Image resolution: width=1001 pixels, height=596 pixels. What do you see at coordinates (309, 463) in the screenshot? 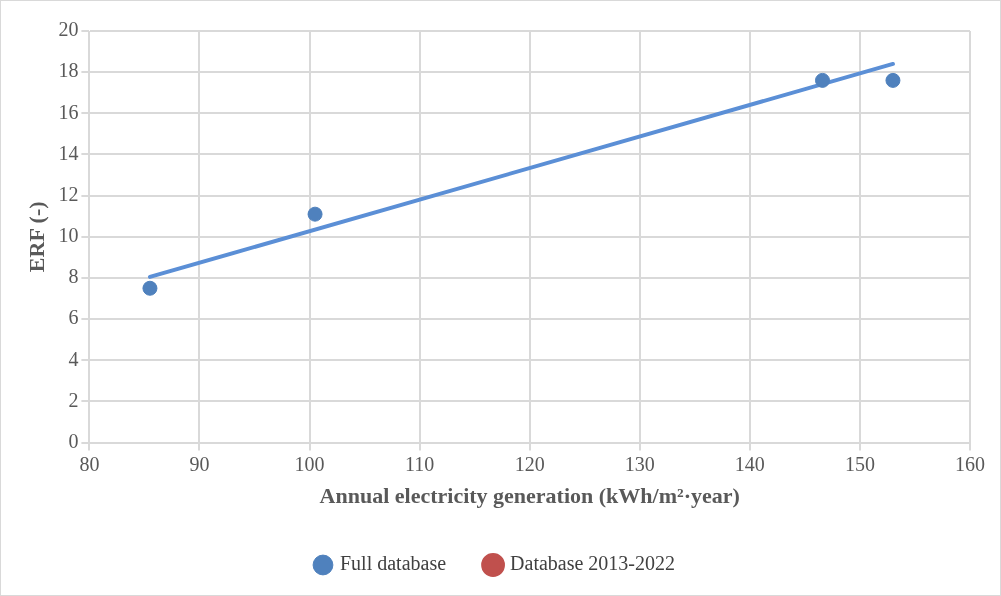
I see `x-tick-label: 100` at bounding box center [309, 463].